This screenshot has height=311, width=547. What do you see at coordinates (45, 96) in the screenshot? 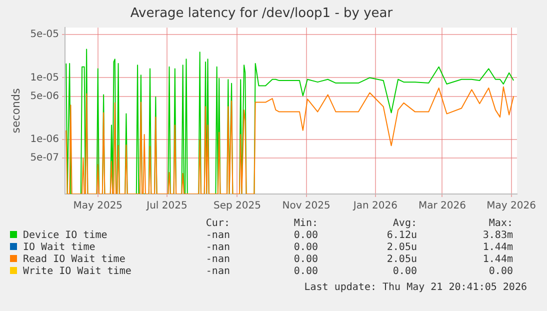
I see `y-tick-label: 5e-06` at bounding box center [45, 96].